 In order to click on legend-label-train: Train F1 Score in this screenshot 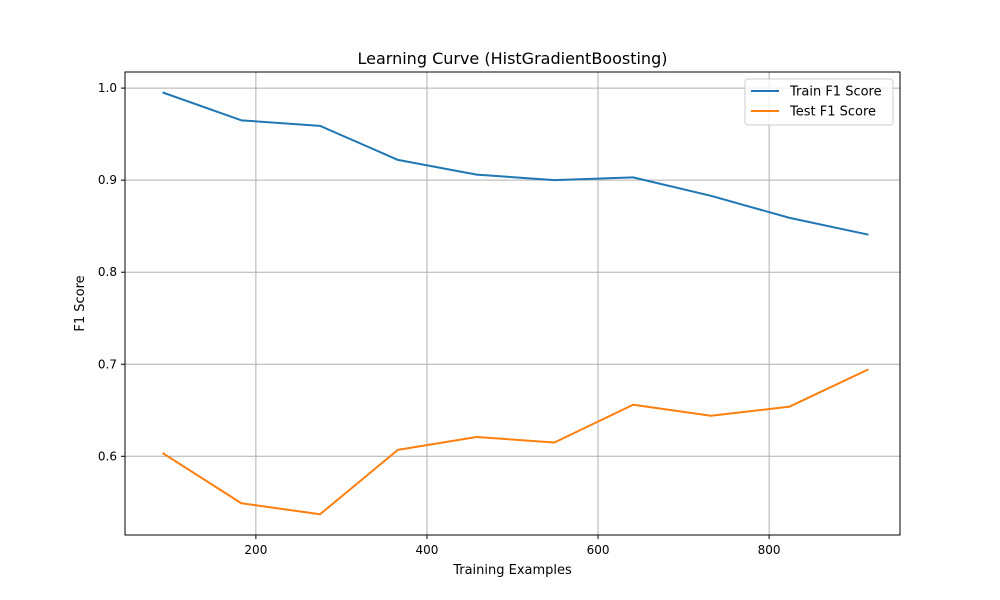, I will do `click(835, 92)`.